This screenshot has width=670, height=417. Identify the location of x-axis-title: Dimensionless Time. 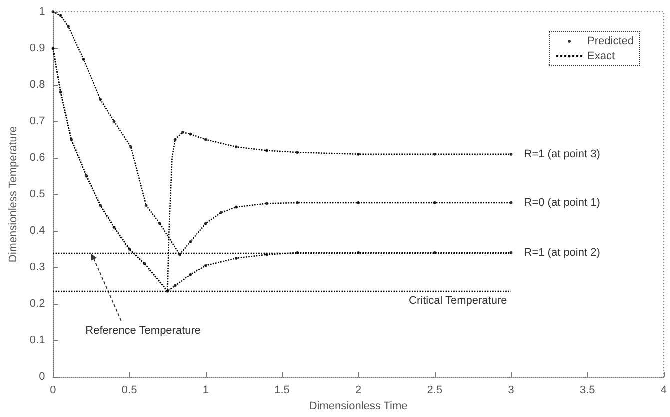
(358, 406).